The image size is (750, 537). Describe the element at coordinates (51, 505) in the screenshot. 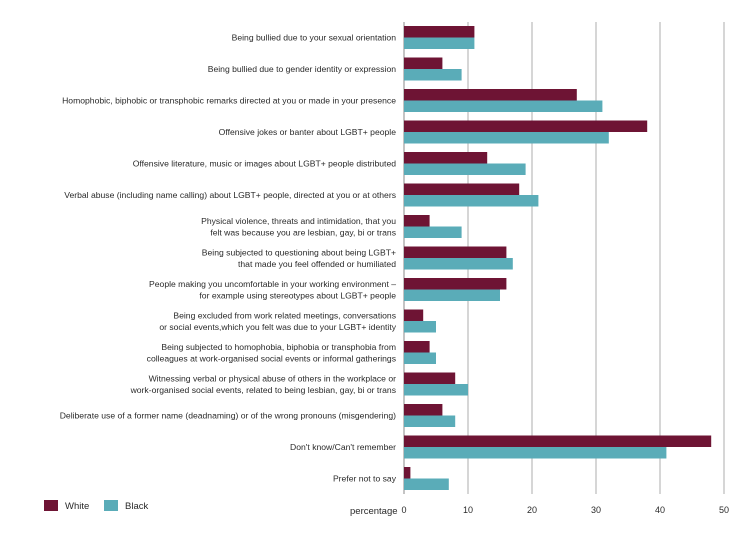

I see `legend-swatch-white` at that location.